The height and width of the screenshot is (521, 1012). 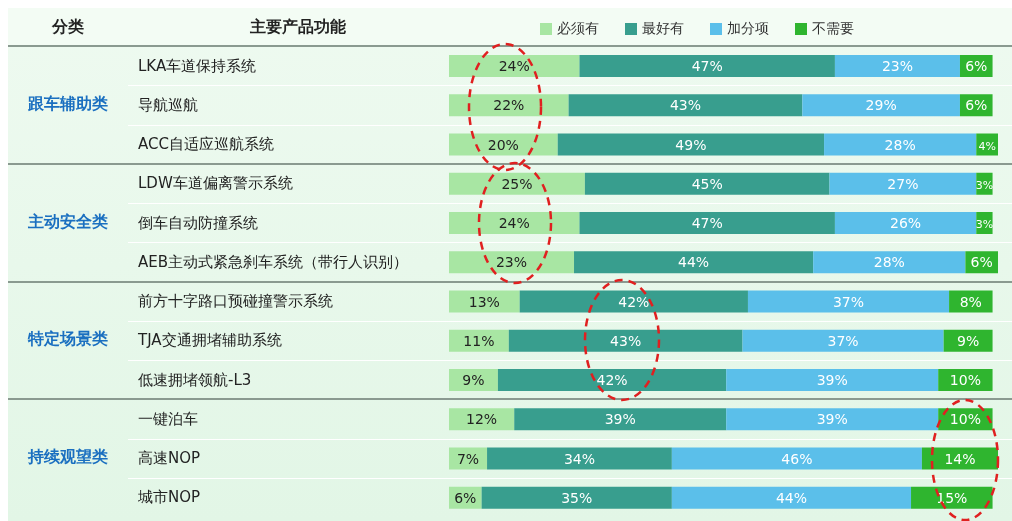 What do you see at coordinates (168, 104) in the screenshot?
I see `y-tick-label: 导航巡航` at bounding box center [168, 104].